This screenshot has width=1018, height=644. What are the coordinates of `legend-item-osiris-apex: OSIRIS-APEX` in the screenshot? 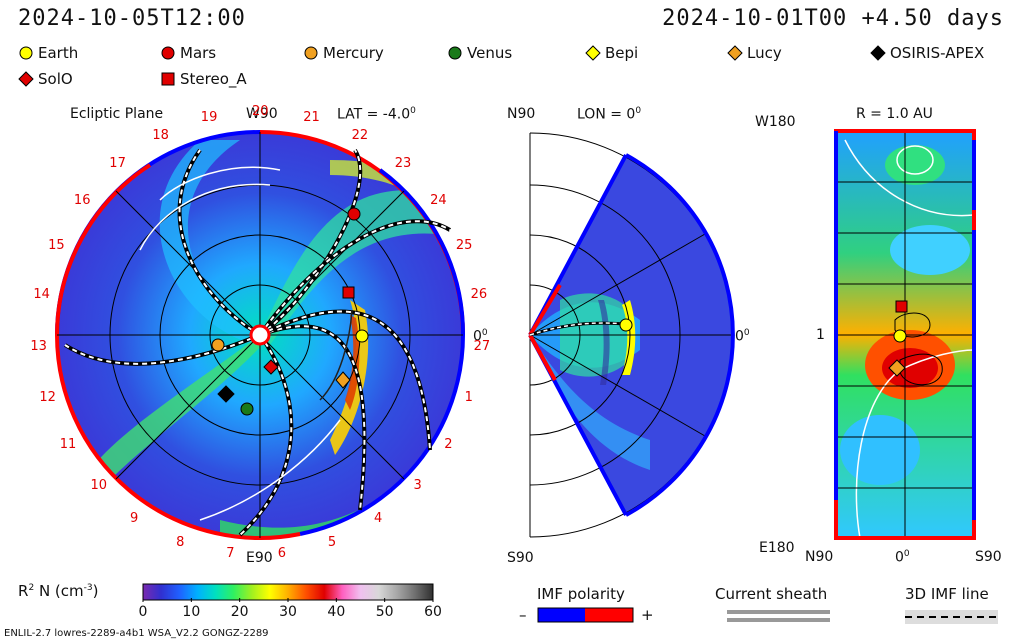 It's located at (927, 53).